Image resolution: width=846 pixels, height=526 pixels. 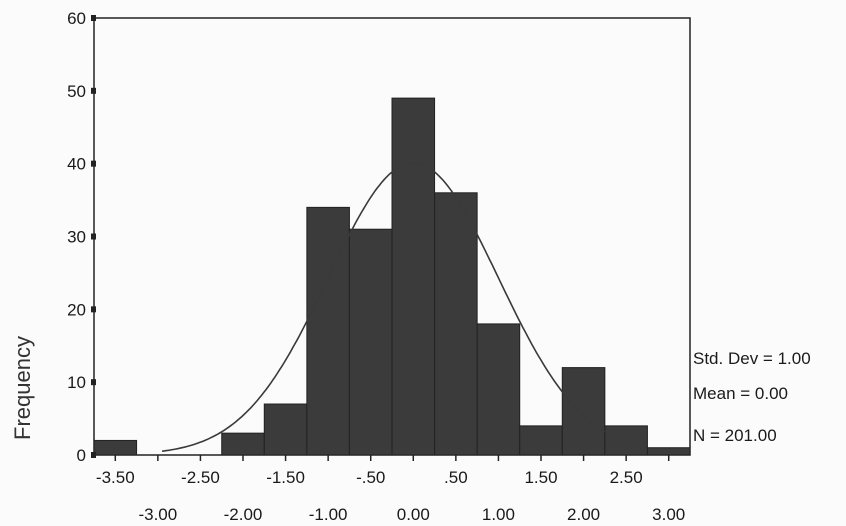 I want to click on x-tick-label-bottom-5: 2.00, so click(x=583, y=514).